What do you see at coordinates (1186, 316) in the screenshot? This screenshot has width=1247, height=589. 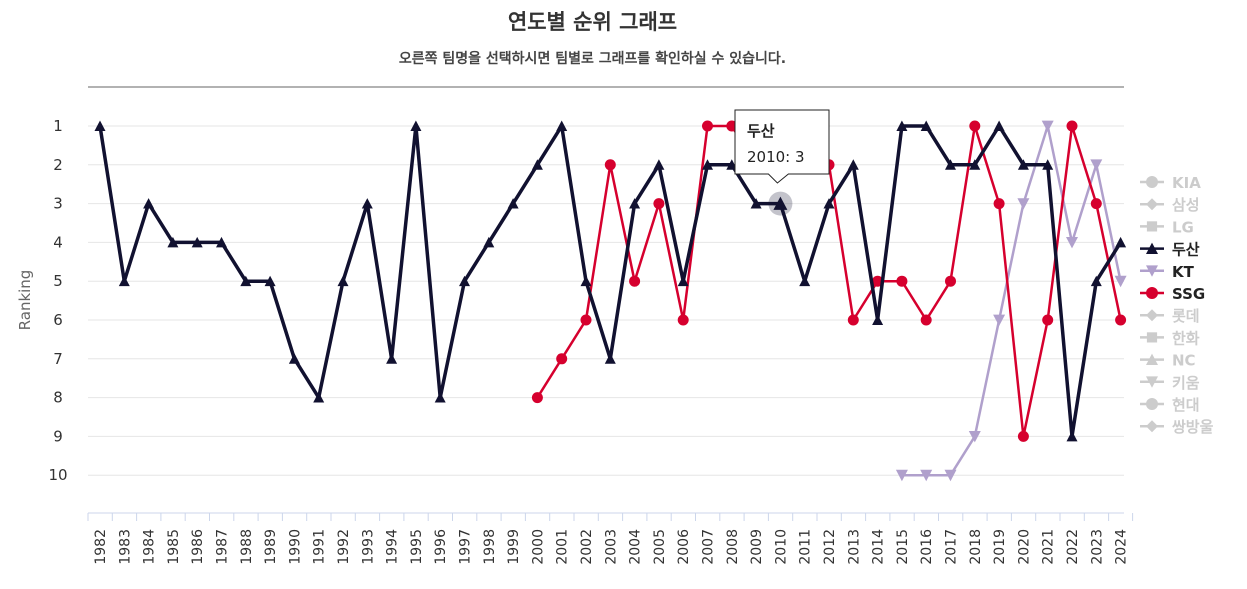 I see `legend-label: 롯데` at bounding box center [1186, 316].